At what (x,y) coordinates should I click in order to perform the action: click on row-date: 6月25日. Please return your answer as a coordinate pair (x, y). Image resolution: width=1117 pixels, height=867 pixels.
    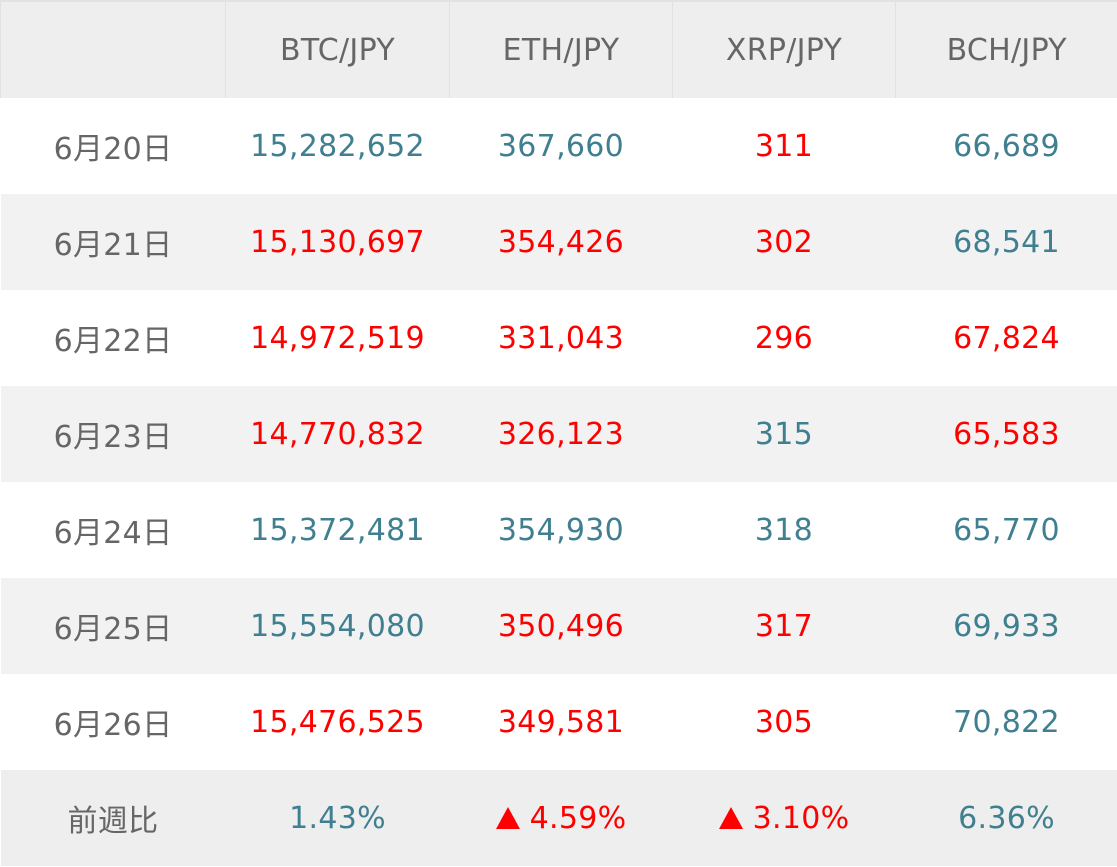
    Looking at the image, I should click on (113, 629).